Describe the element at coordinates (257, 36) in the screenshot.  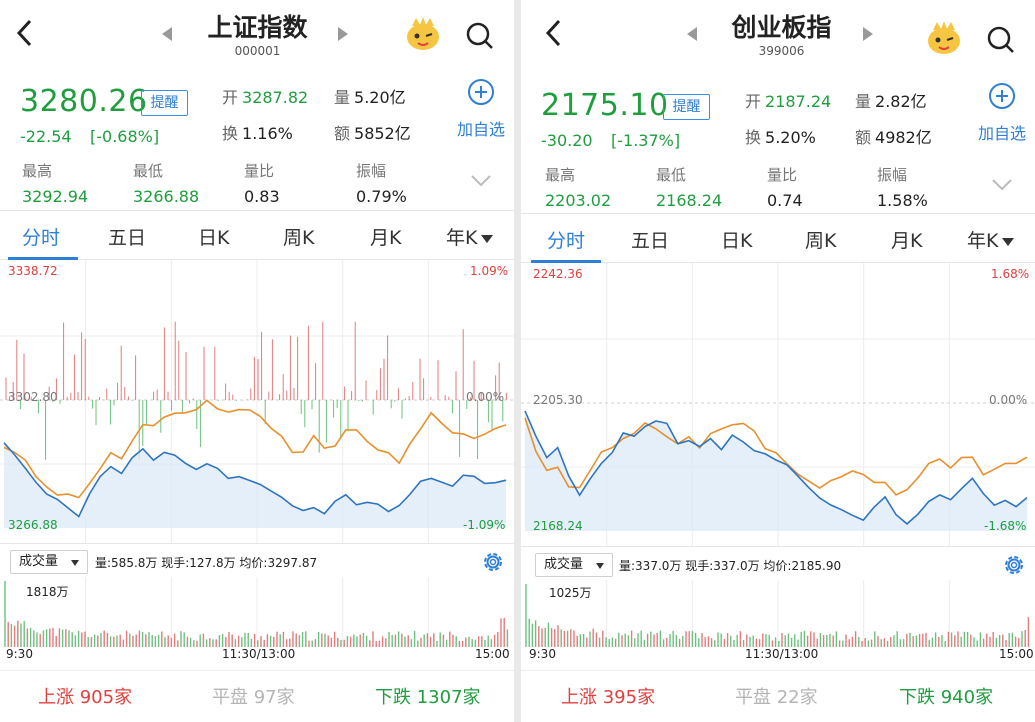
I see `top-nav: 上证指数 000001` at that location.